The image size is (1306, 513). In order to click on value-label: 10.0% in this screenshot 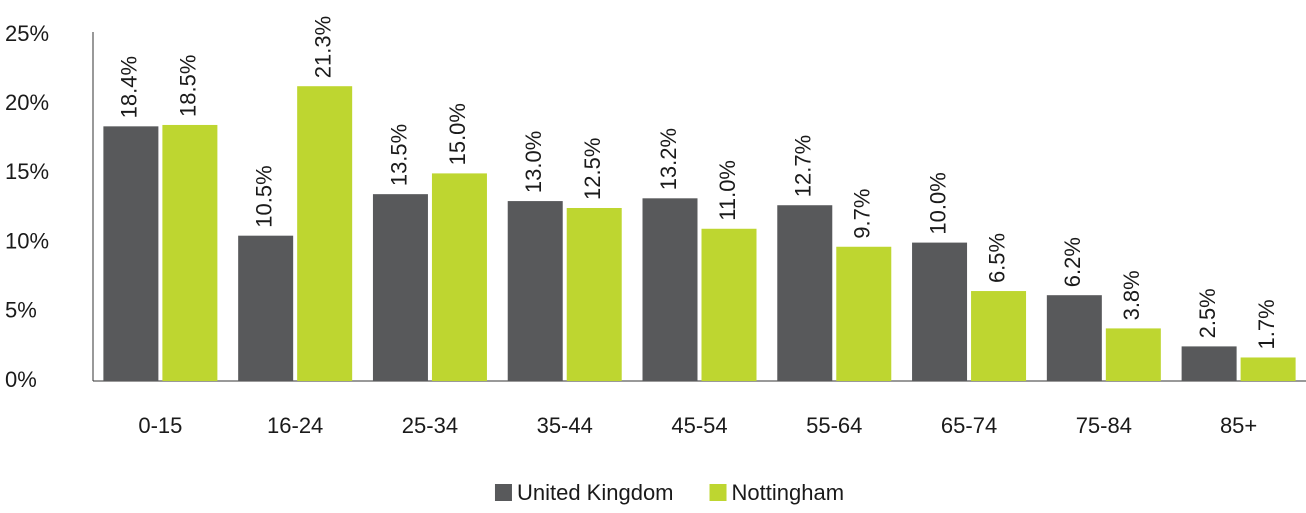, I will do `click(937, 203)`.